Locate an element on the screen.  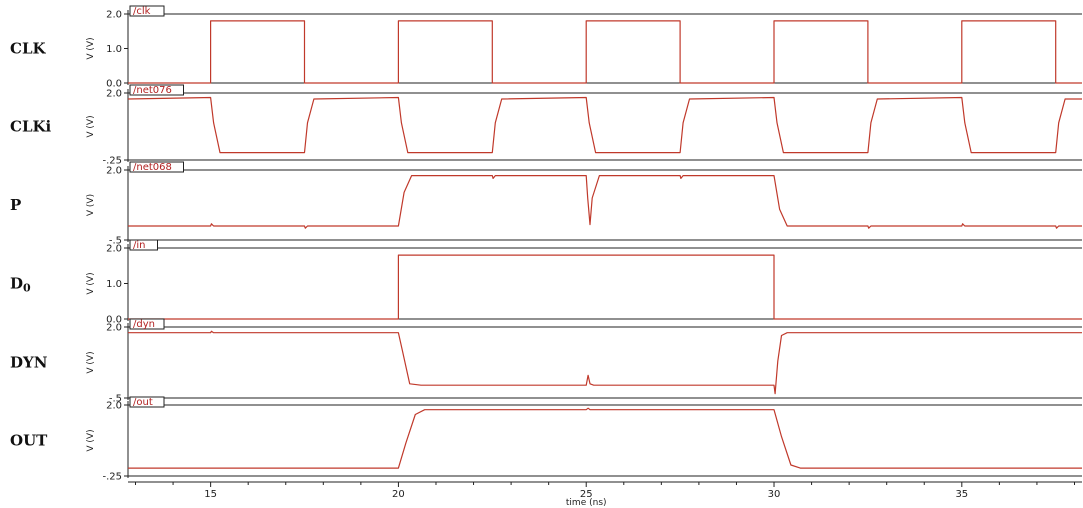
signal-label: CLKi is located at coordinates (31, 127).